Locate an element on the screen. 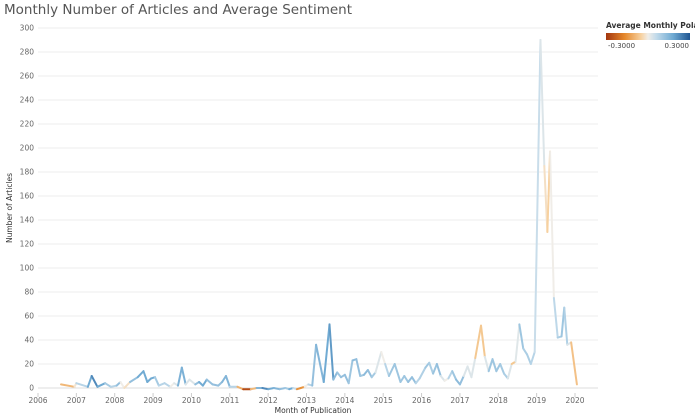 This screenshot has height=419, width=695. y-tick-label: 280 is located at coordinates (27, 52).